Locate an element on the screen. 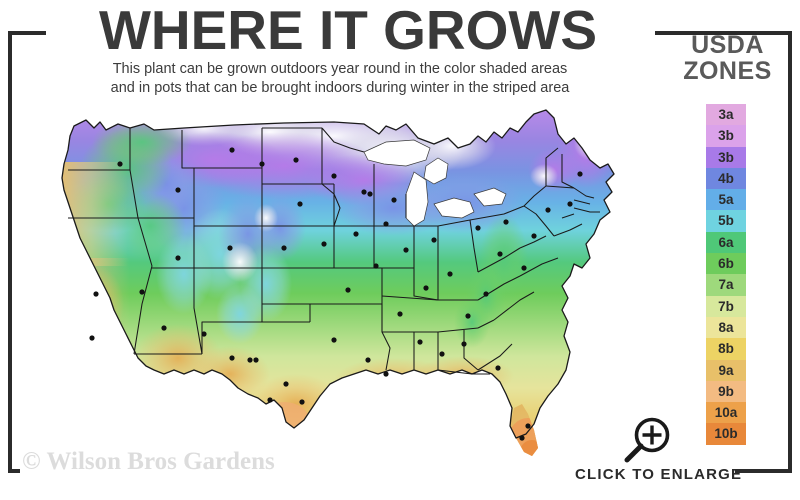  legend-swatch-6b-7: 6b is located at coordinates (726, 264).